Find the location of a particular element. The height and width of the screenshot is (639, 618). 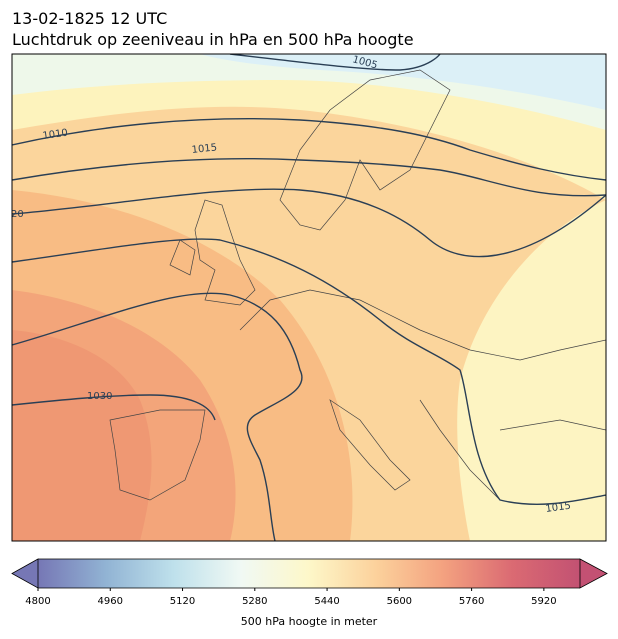

isobar-label: 1010 is located at coordinates (55, 135).